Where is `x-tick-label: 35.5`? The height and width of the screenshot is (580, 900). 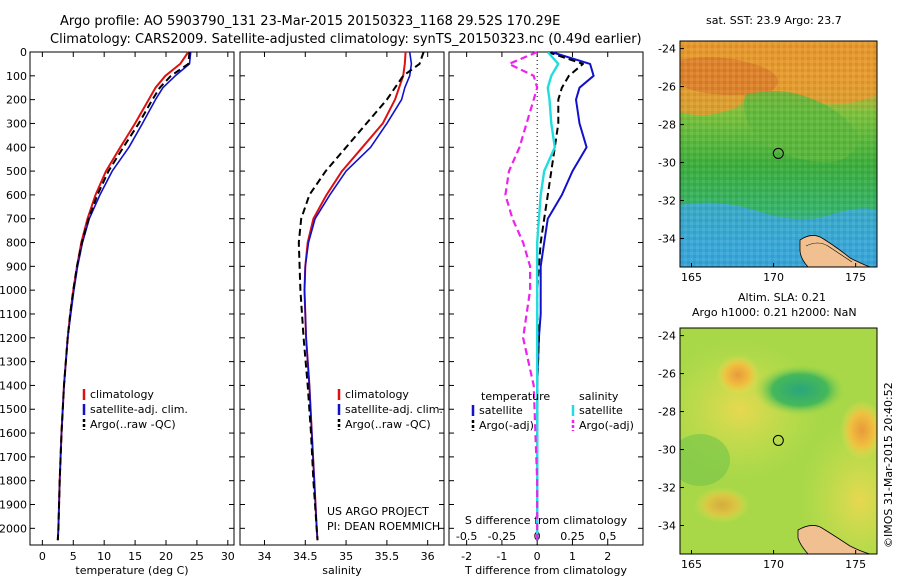 x-tick-label: 35.5 is located at coordinates (387, 556).